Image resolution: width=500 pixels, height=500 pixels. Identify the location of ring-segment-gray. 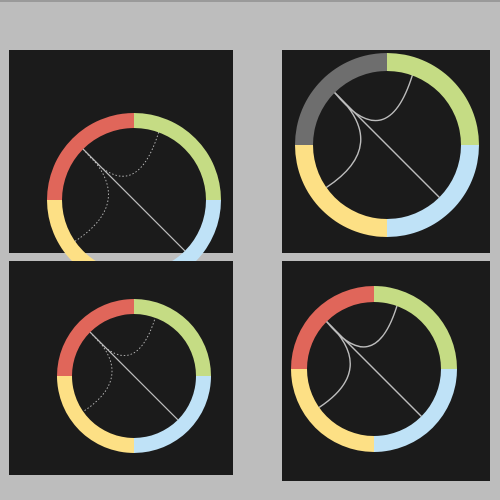
(341, 99).